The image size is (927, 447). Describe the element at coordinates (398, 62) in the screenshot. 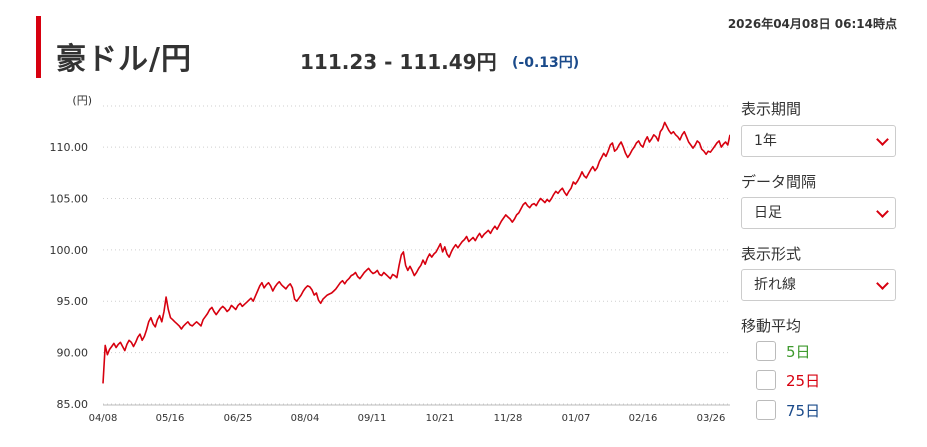

I see `price-range: 111.23 - 111.49円` at that location.